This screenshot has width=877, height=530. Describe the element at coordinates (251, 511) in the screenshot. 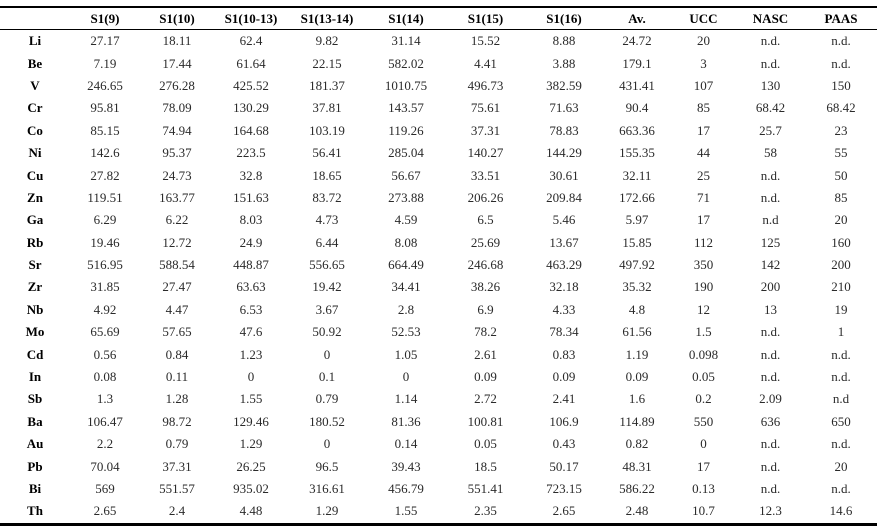

I see `value-cell: 4.48` at that location.